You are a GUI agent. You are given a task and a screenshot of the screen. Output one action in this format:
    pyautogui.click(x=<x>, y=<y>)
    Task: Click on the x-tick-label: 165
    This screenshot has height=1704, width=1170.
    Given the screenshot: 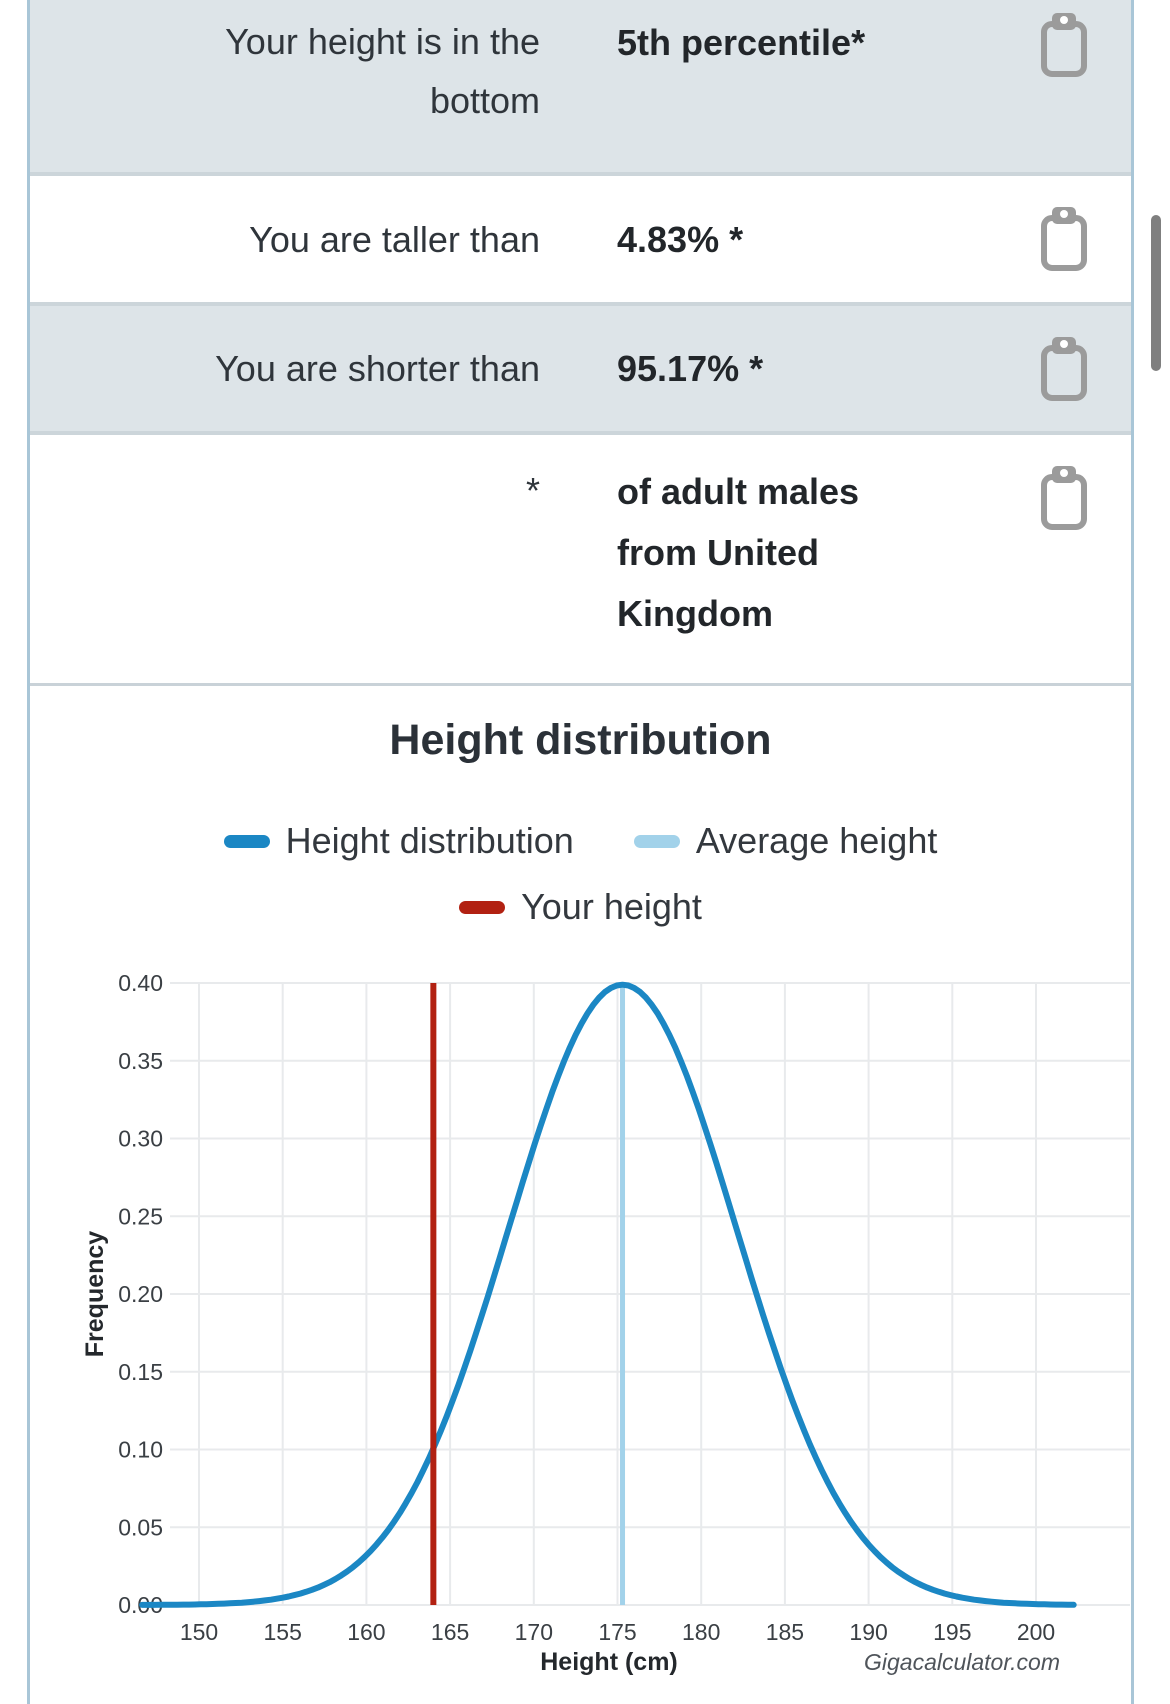 What is the action you would take?
    pyautogui.click(x=450, y=1632)
    